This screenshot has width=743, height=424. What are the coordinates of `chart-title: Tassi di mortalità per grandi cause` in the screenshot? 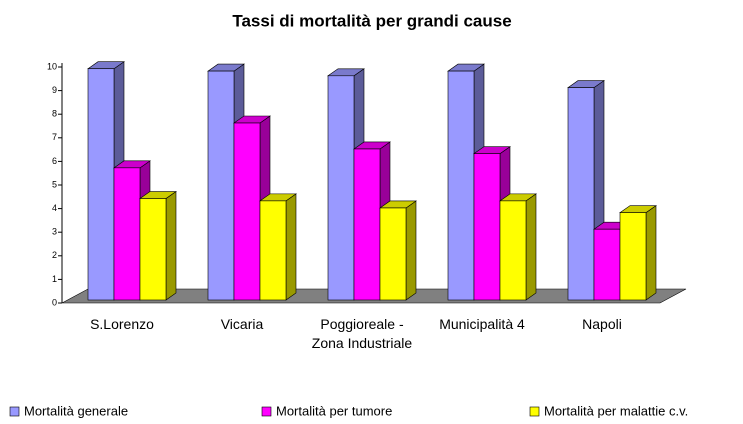 It's located at (371, 20).